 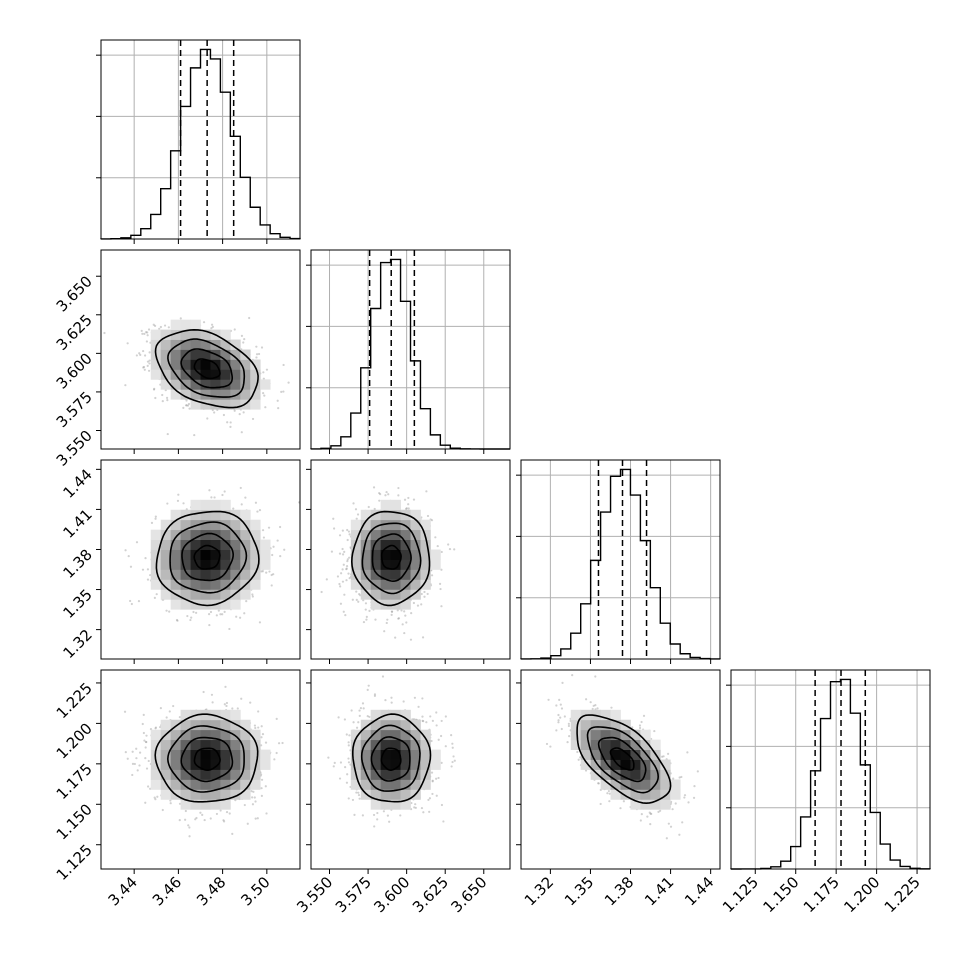 What do you see at coordinates (740, 894) in the screenshot?
I see `x-tick-label-4: 1.125` at bounding box center [740, 894].